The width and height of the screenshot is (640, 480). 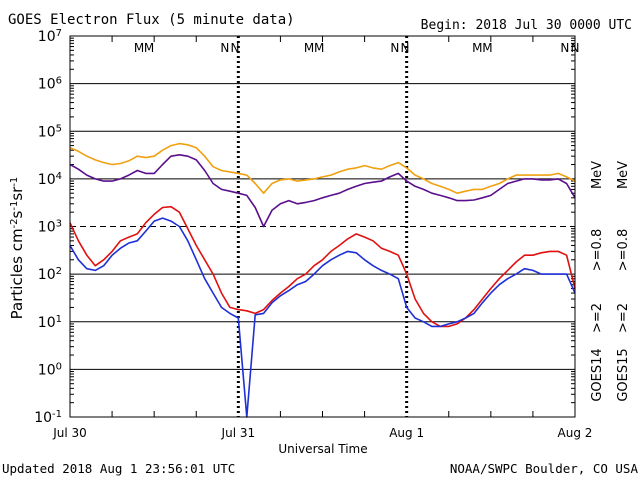 I want to click on legend-goes15-gt2: >=2, so click(x=623, y=318).